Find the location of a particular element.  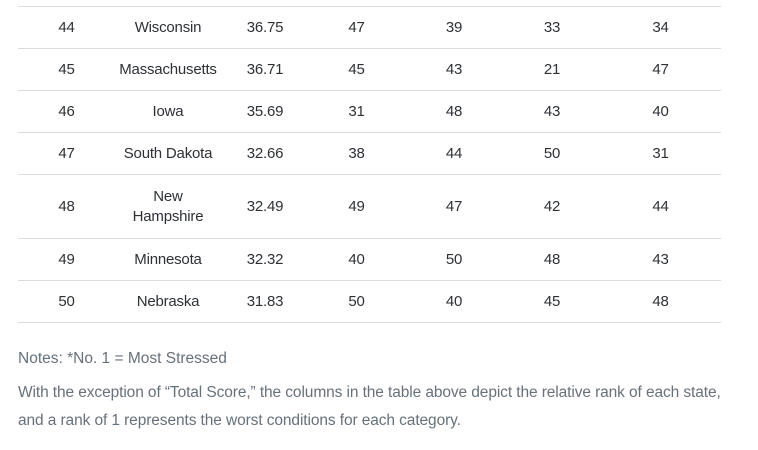

metric-rank-cell: 49 is located at coordinates (356, 206).